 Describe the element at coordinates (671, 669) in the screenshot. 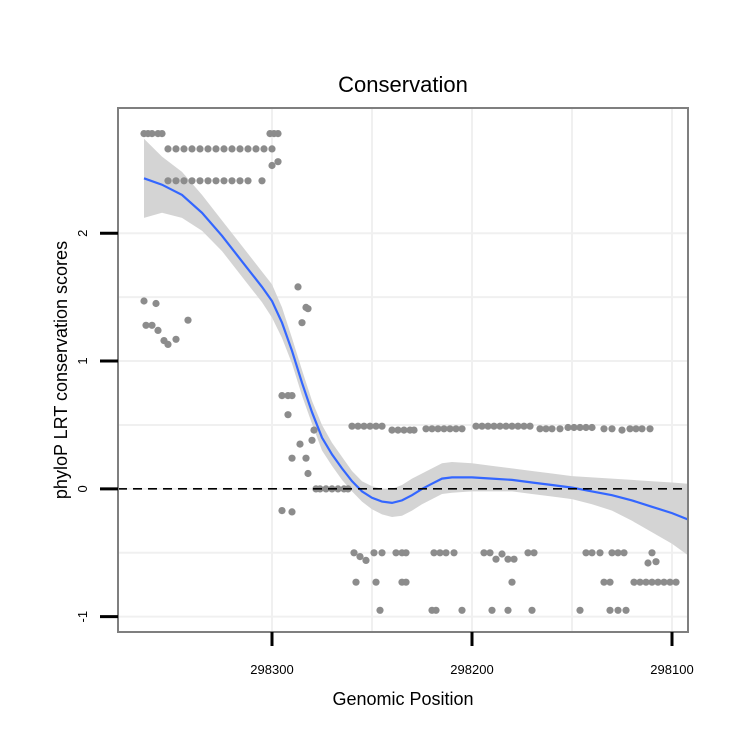

I see `x-tick-label: 298100` at that location.